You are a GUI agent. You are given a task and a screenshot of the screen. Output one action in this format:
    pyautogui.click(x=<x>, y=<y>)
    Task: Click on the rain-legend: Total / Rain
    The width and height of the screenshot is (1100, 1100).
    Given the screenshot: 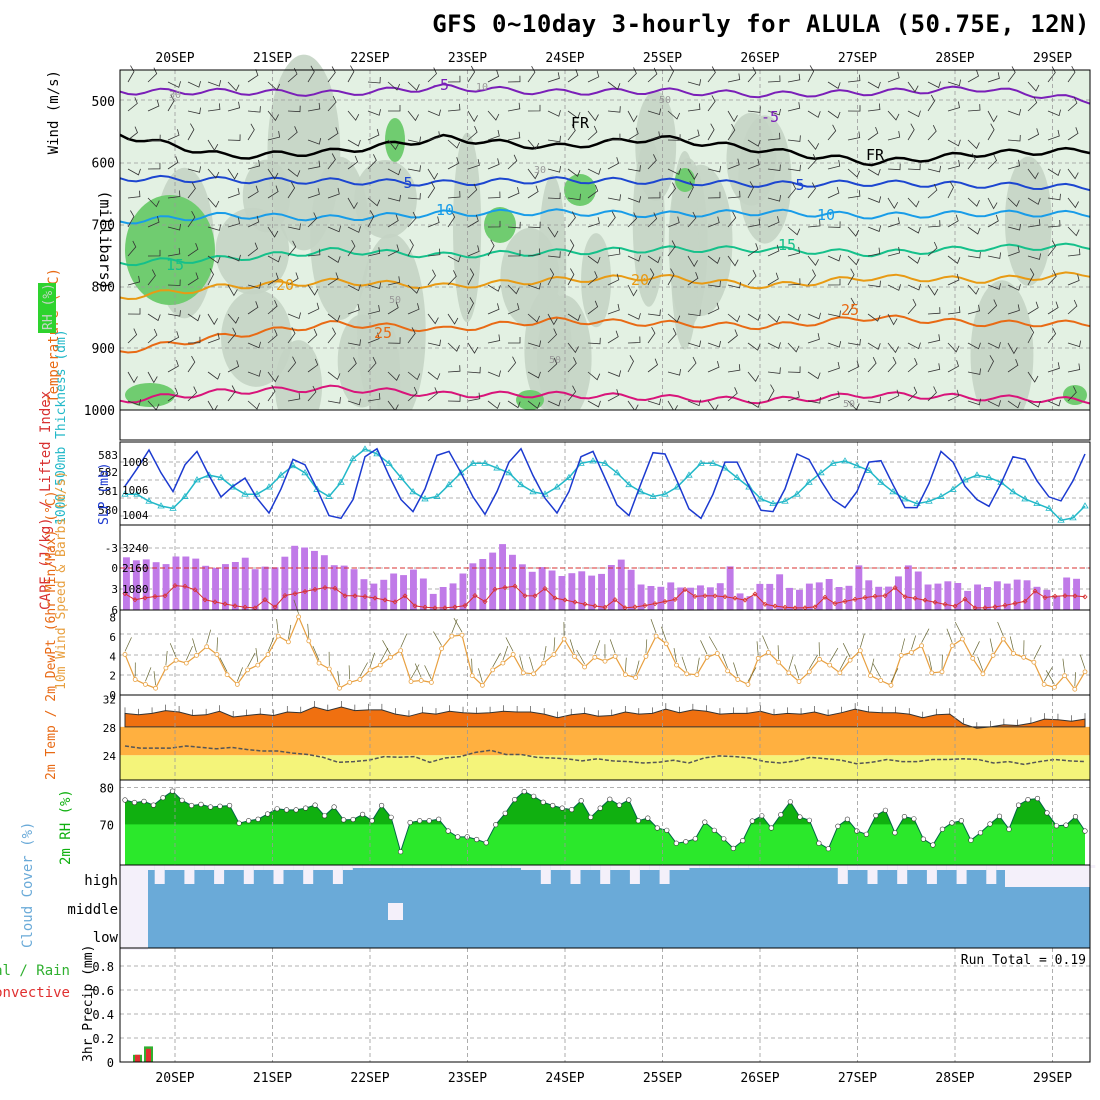 What is the action you would take?
    pyautogui.click(x=35, y=971)
    